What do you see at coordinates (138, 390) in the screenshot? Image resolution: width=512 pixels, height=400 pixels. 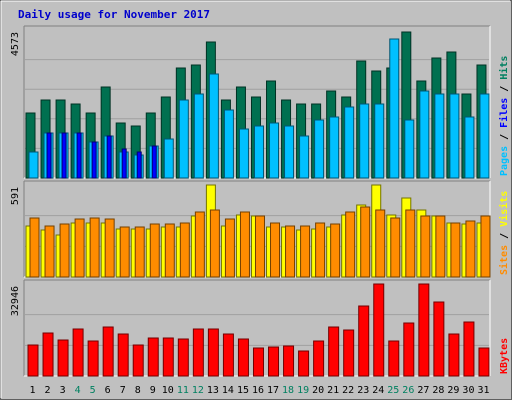 I see `day-label-8: 8` at bounding box center [138, 390].